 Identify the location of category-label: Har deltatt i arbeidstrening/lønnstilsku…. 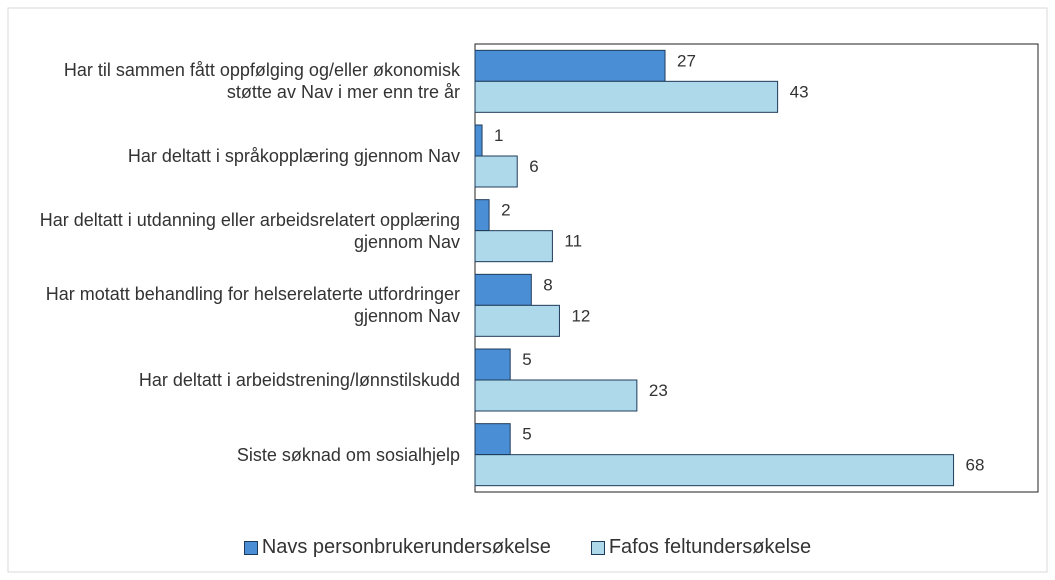
(299, 380).